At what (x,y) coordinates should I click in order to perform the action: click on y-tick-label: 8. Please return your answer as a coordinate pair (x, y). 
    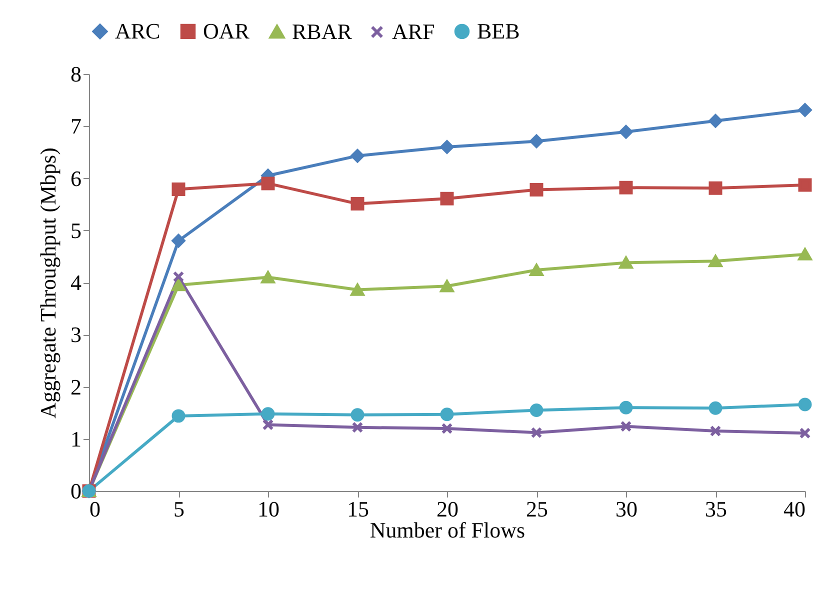
    Looking at the image, I should click on (76, 74).